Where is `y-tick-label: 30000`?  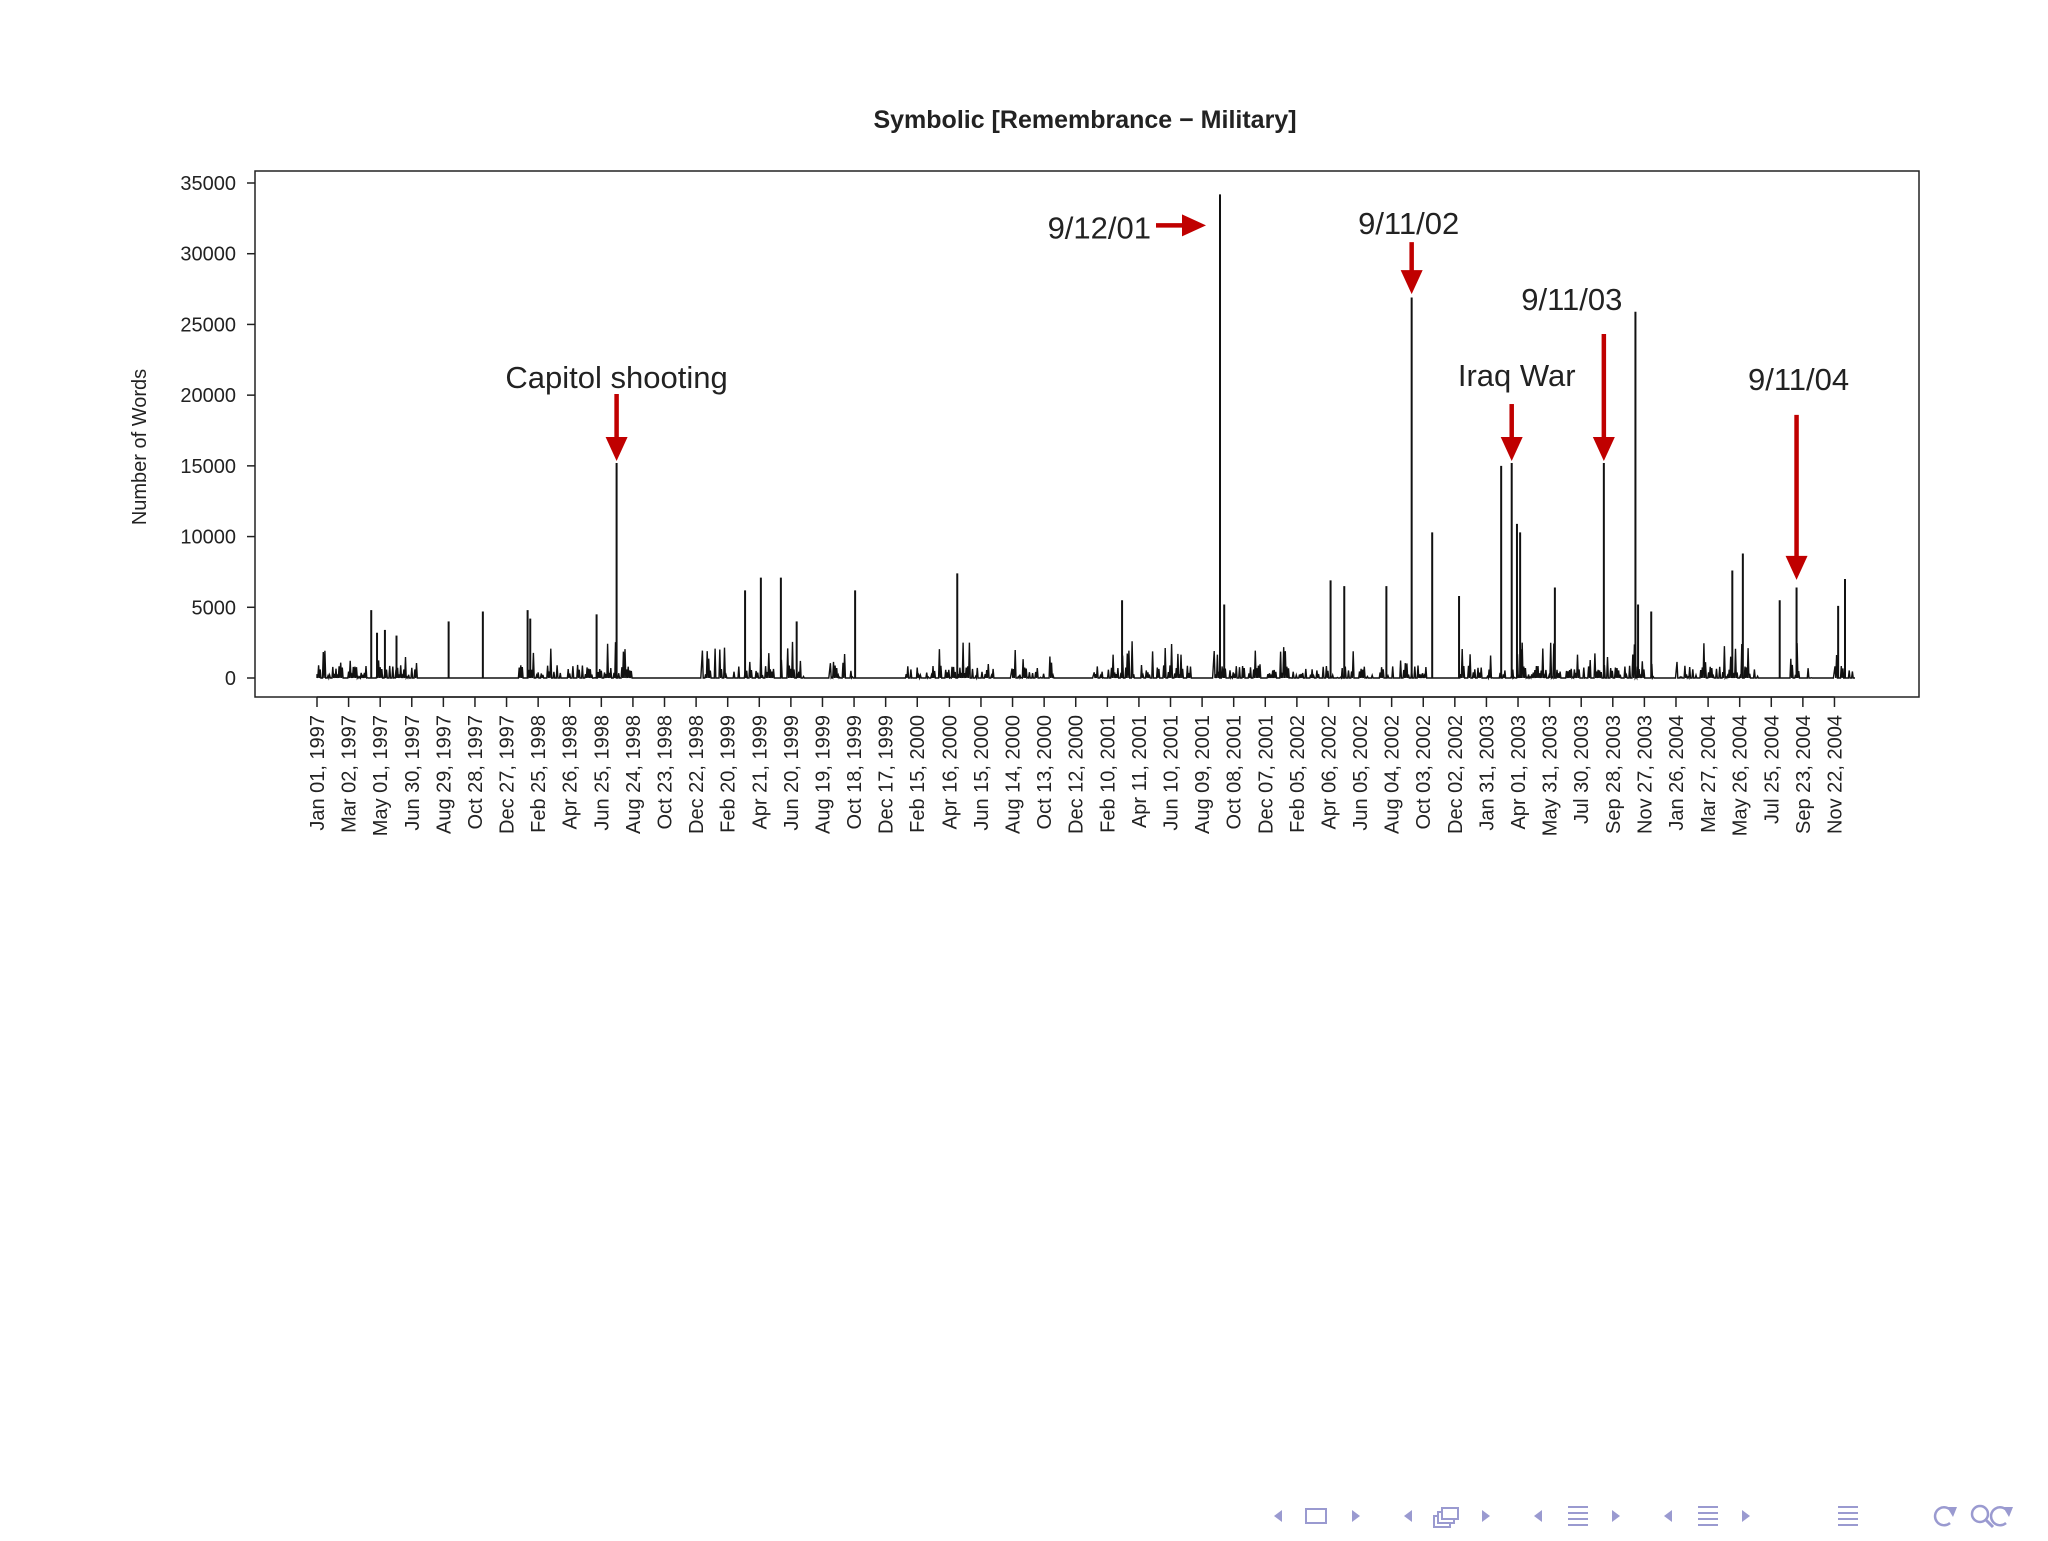
y-tick-label: 30000 is located at coordinates (208, 255).